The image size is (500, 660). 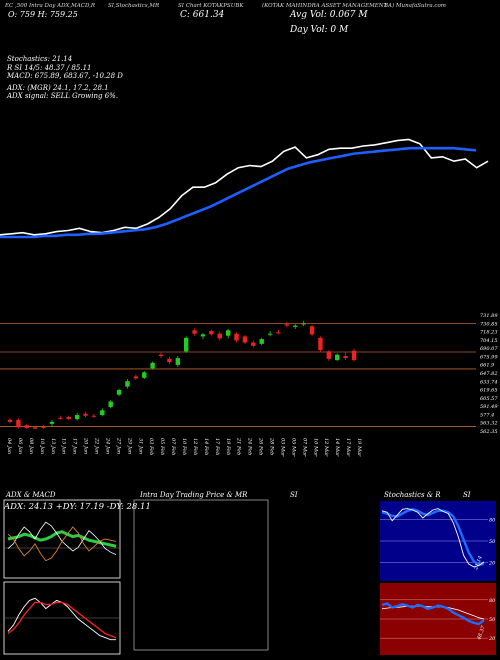 What do you see at coordinates (40, 59) in the screenshot?
I see `stochastics-value: Stochastics: 21.14` at bounding box center [40, 59].